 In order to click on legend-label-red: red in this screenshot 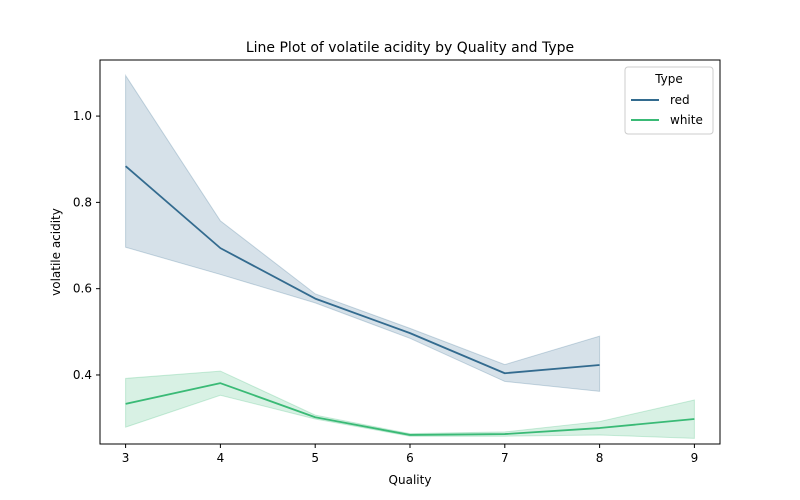, I will do `click(680, 100)`.